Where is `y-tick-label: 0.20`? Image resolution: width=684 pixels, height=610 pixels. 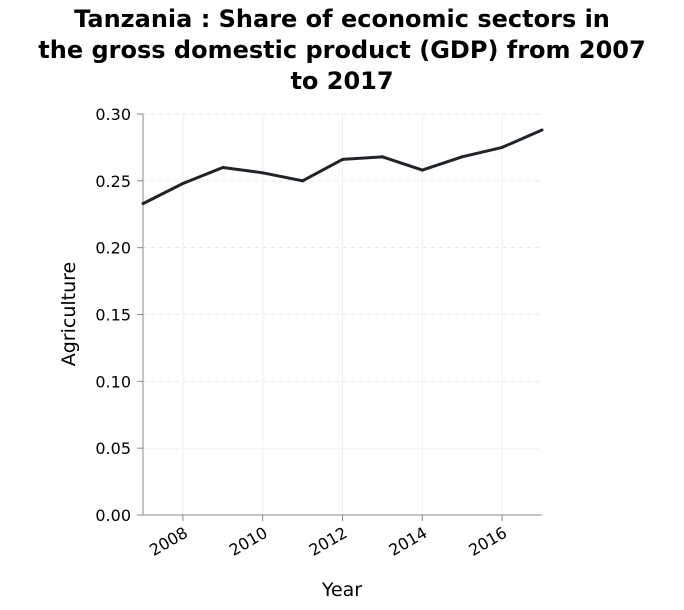 y-tick-label: 0.20 is located at coordinates (113, 248).